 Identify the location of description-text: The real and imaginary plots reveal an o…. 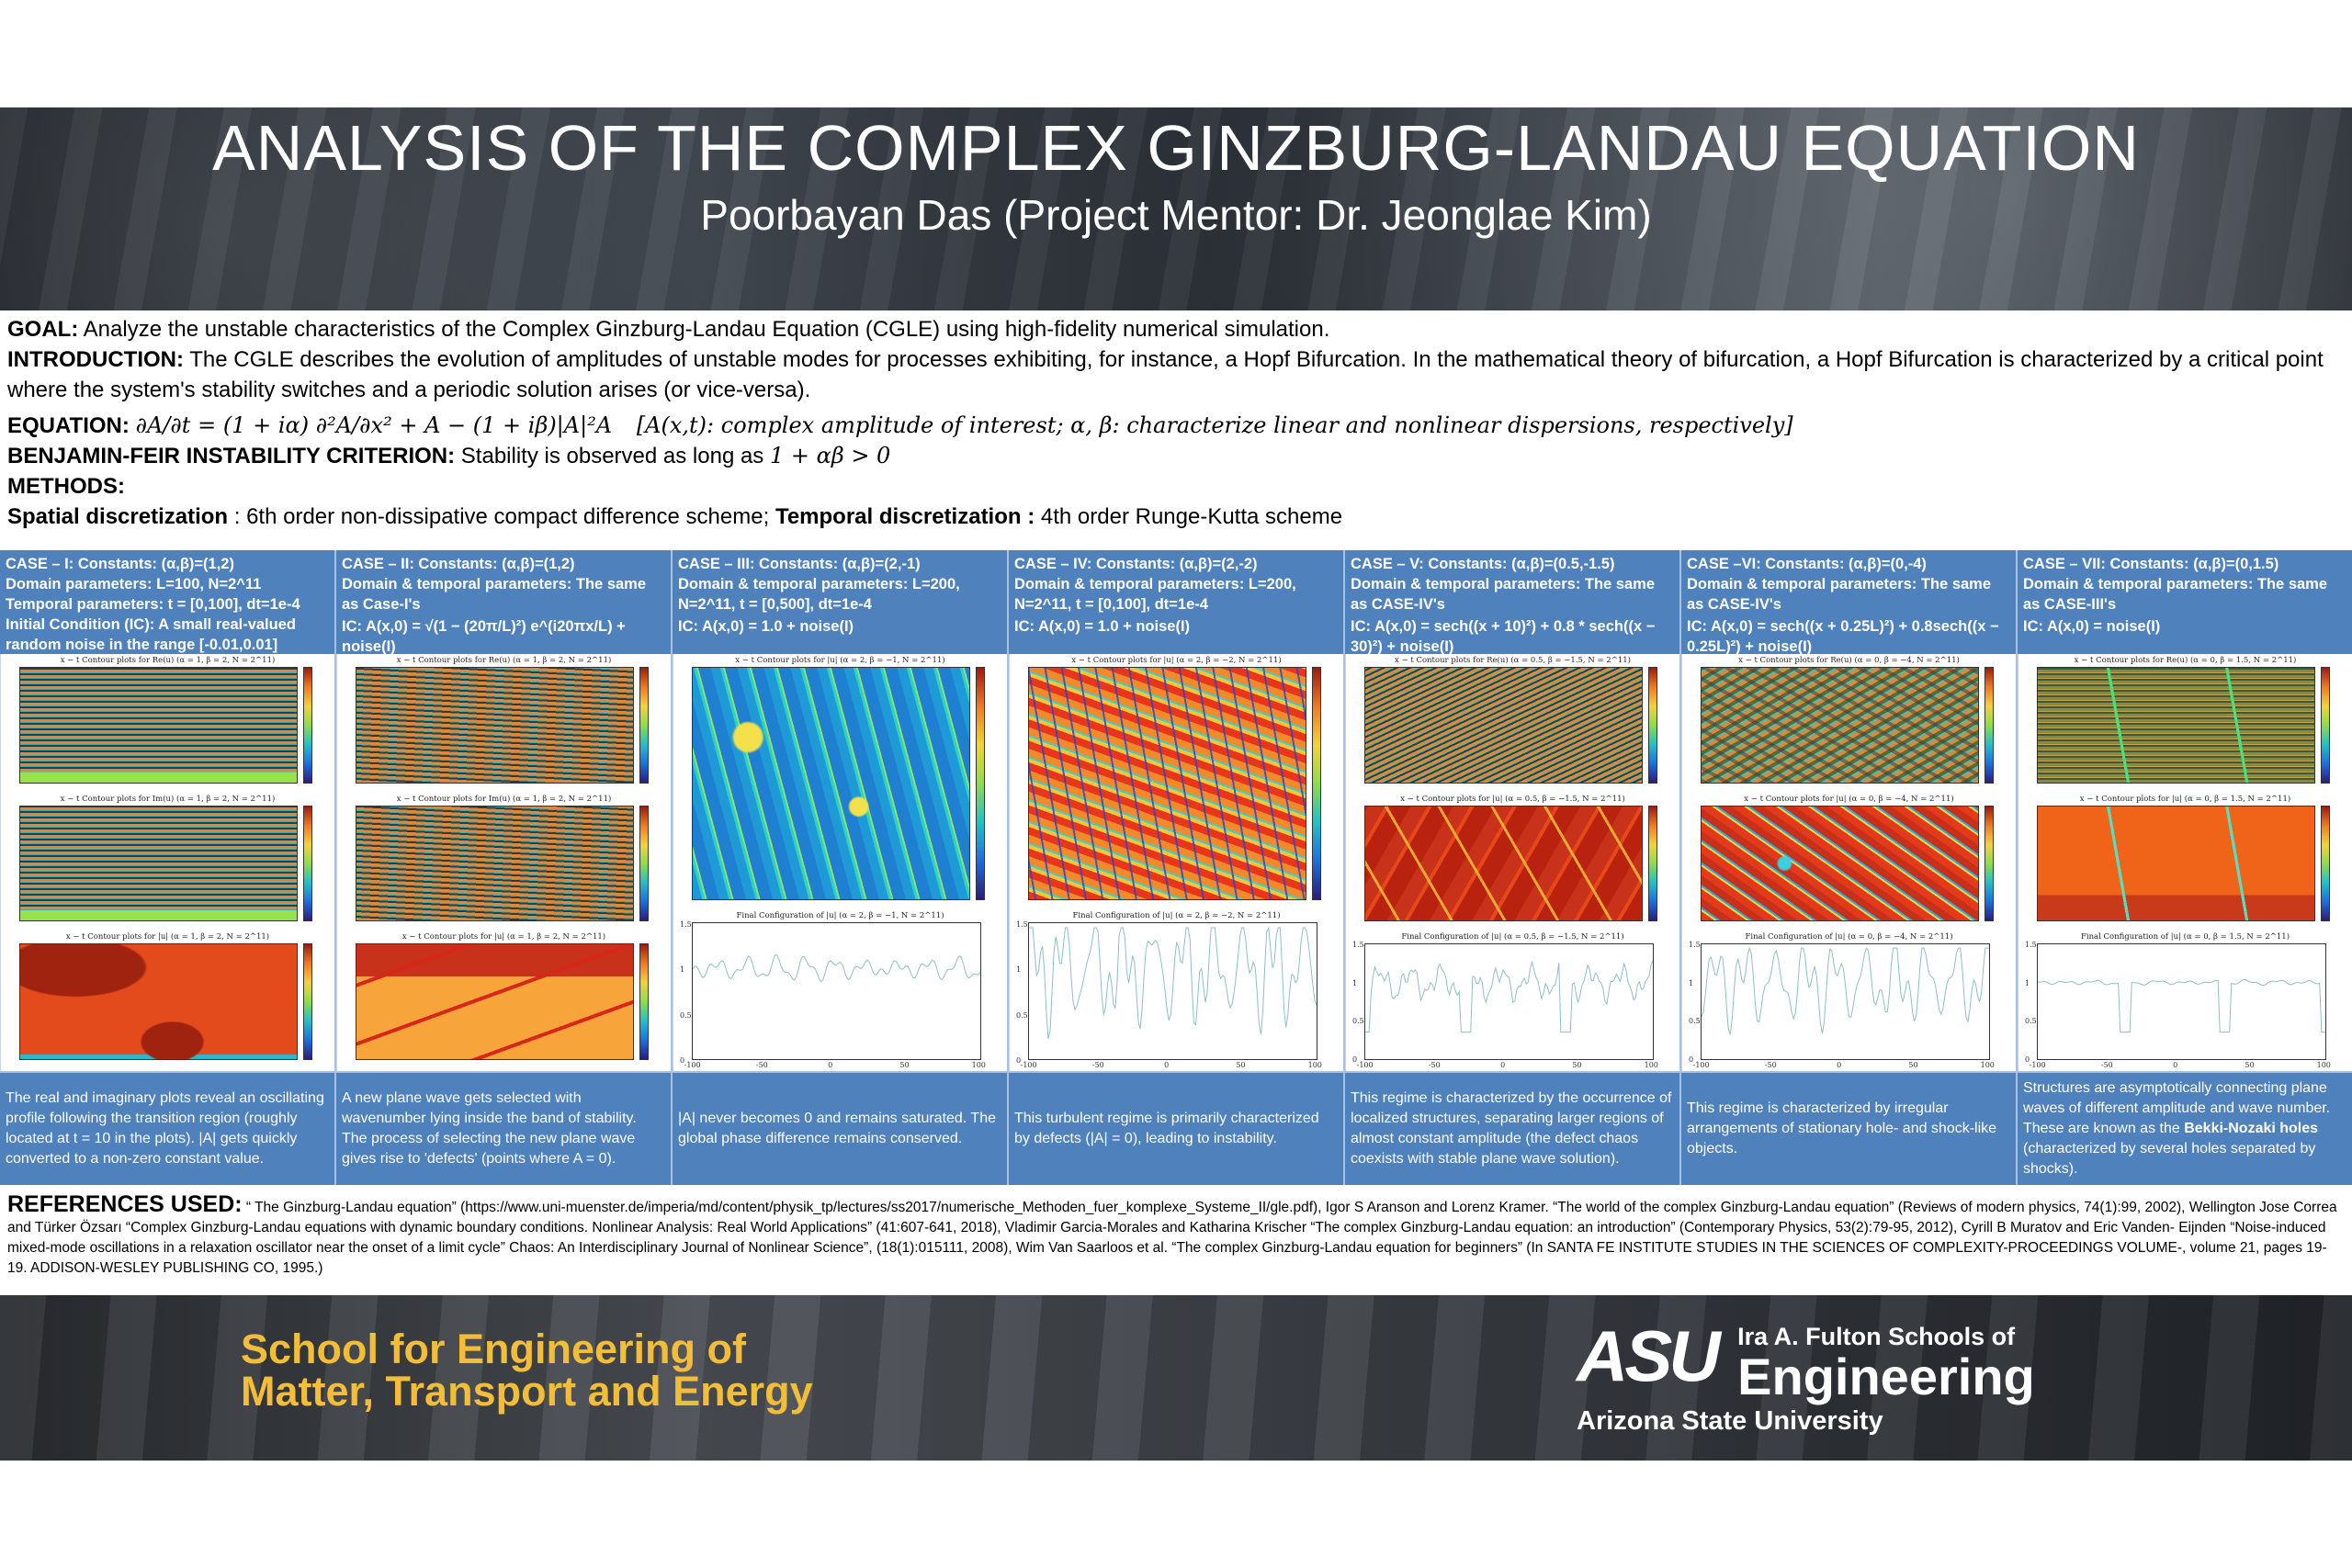
(165, 1129).